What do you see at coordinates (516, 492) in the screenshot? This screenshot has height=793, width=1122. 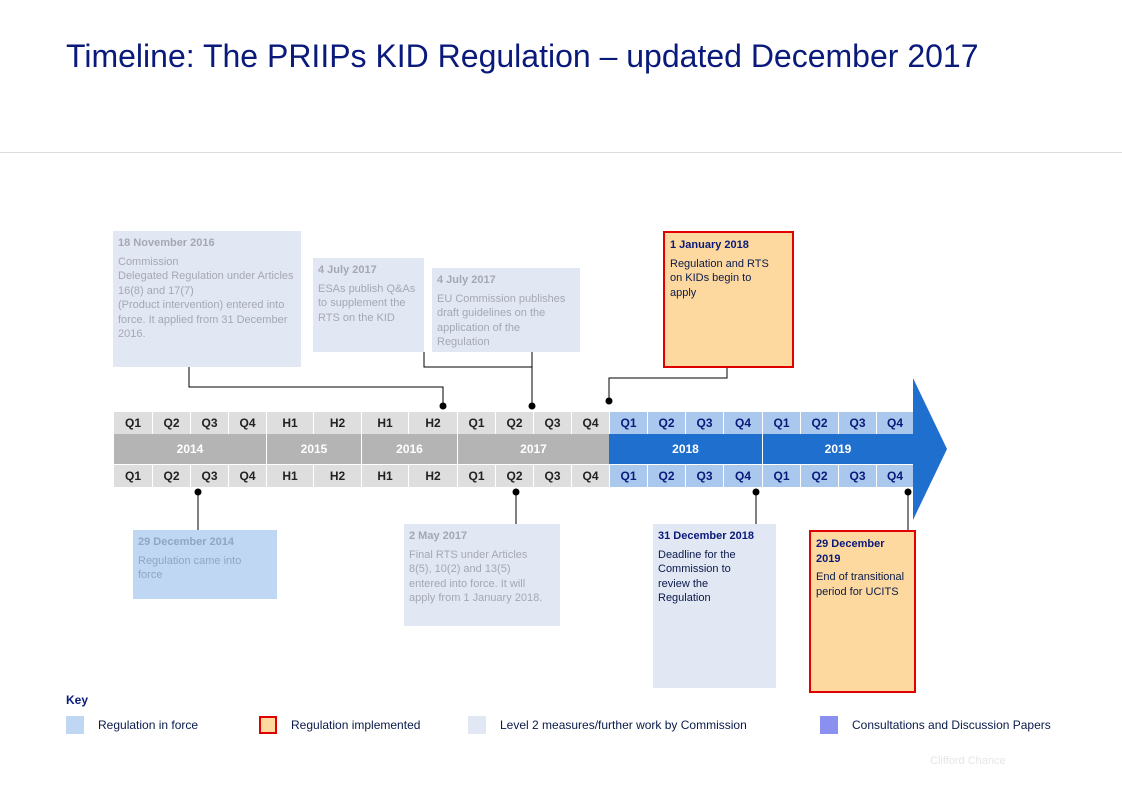 I see `dot-may2017` at bounding box center [516, 492].